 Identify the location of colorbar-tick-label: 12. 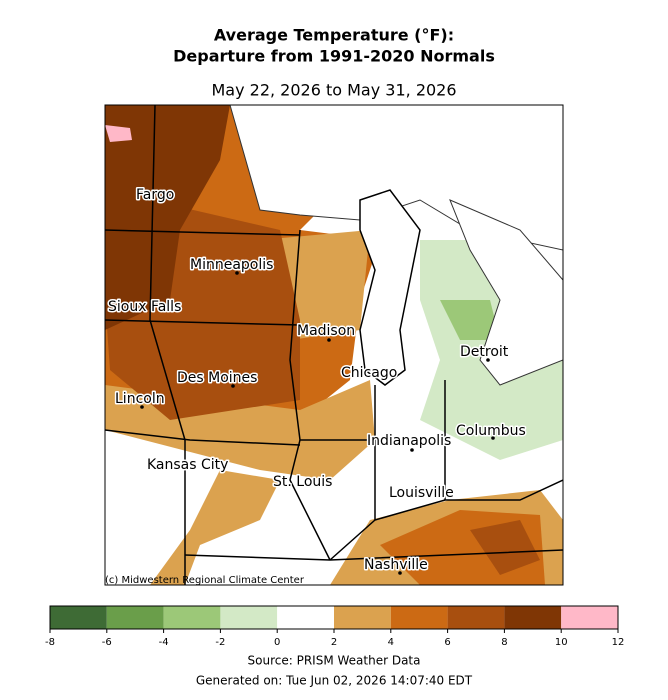
(618, 642).